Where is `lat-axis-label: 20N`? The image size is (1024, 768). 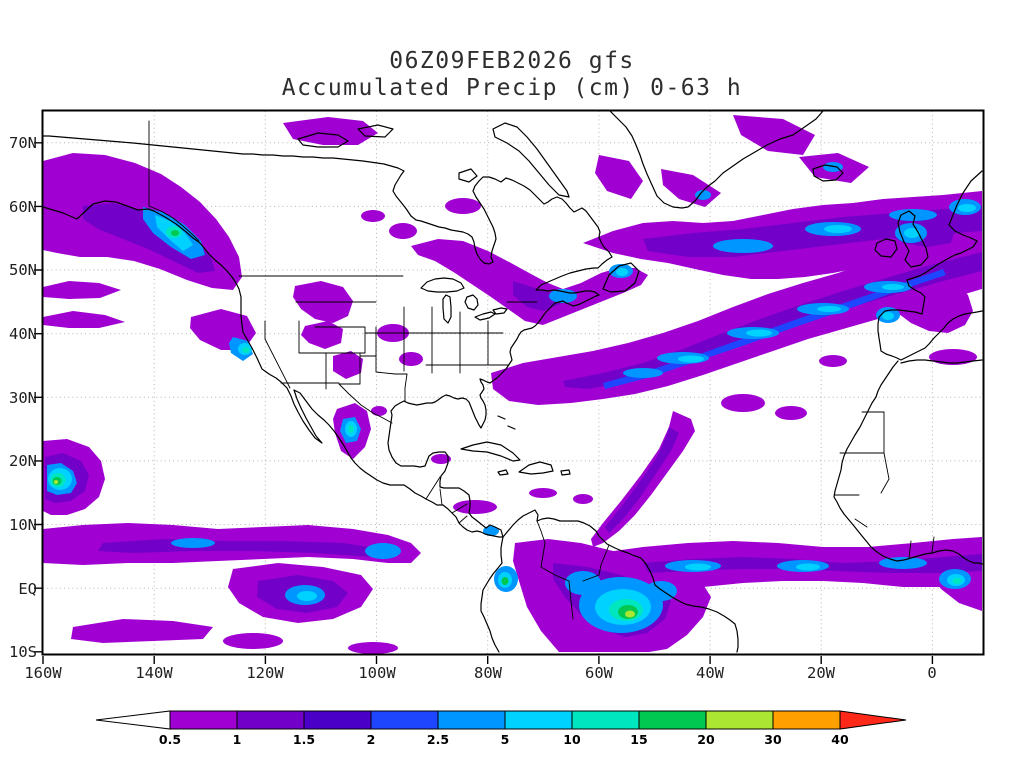
lat-axis-label: 20N is located at coordinates (23, 461).